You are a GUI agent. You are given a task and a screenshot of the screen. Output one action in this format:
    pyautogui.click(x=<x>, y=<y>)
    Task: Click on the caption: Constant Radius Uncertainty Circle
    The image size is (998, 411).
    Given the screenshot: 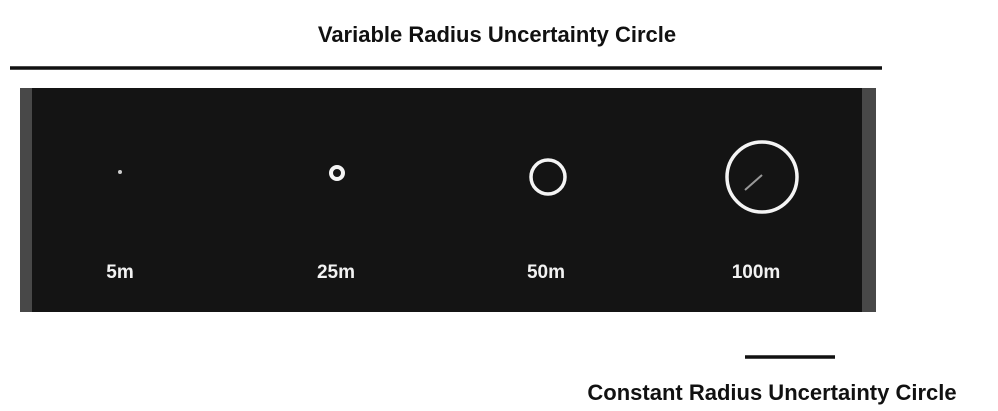 What is the action you would take?
    pyautogui.click(x=771, y=392)
    